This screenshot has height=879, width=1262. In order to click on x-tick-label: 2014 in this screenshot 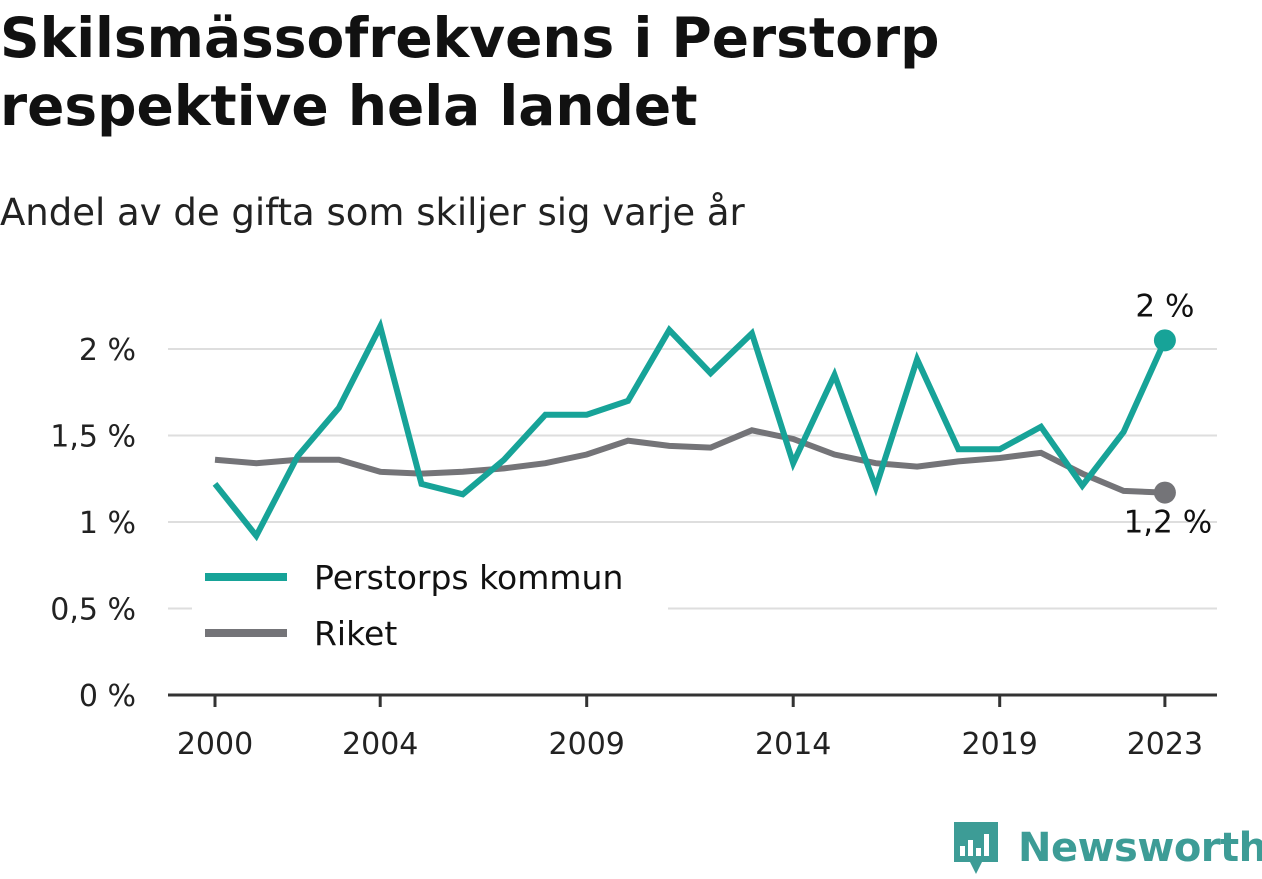, I will do `click(793, 744)`.